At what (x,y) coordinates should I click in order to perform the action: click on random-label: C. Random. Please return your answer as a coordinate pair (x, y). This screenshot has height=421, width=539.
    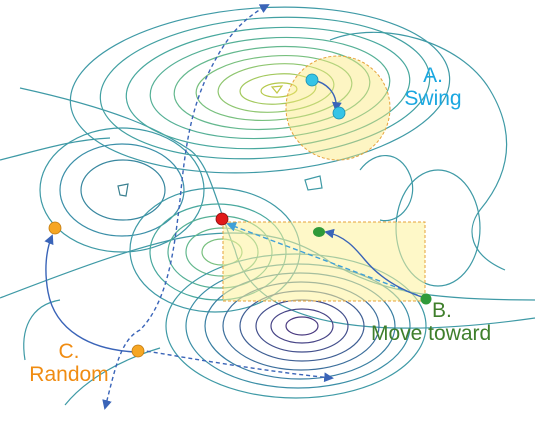
    Looking at the image, I should click on (69, 363).